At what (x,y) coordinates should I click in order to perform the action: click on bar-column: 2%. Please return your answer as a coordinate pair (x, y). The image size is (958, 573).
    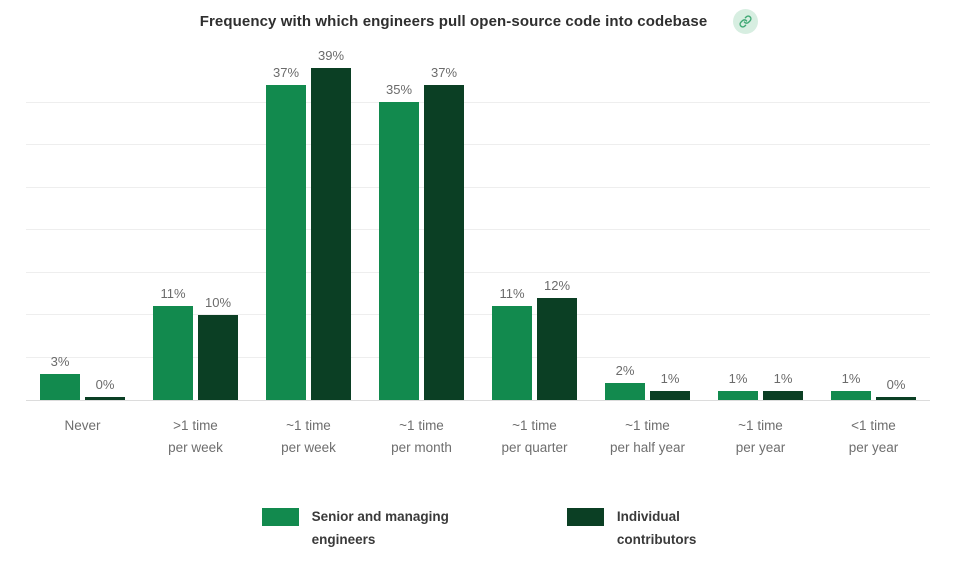
    Looking at the image, I should click on (625, 221).